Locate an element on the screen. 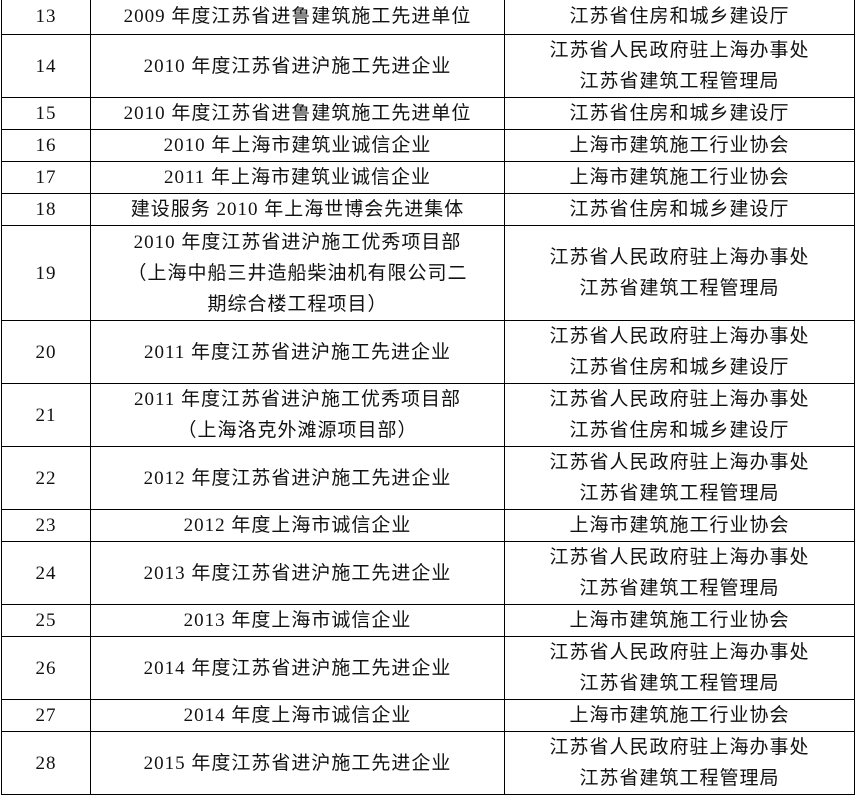 The image size is (856, 799). award-name-line: 2012 年度江苏省进沪施工先进企业 is located at coordinates (297, 478).